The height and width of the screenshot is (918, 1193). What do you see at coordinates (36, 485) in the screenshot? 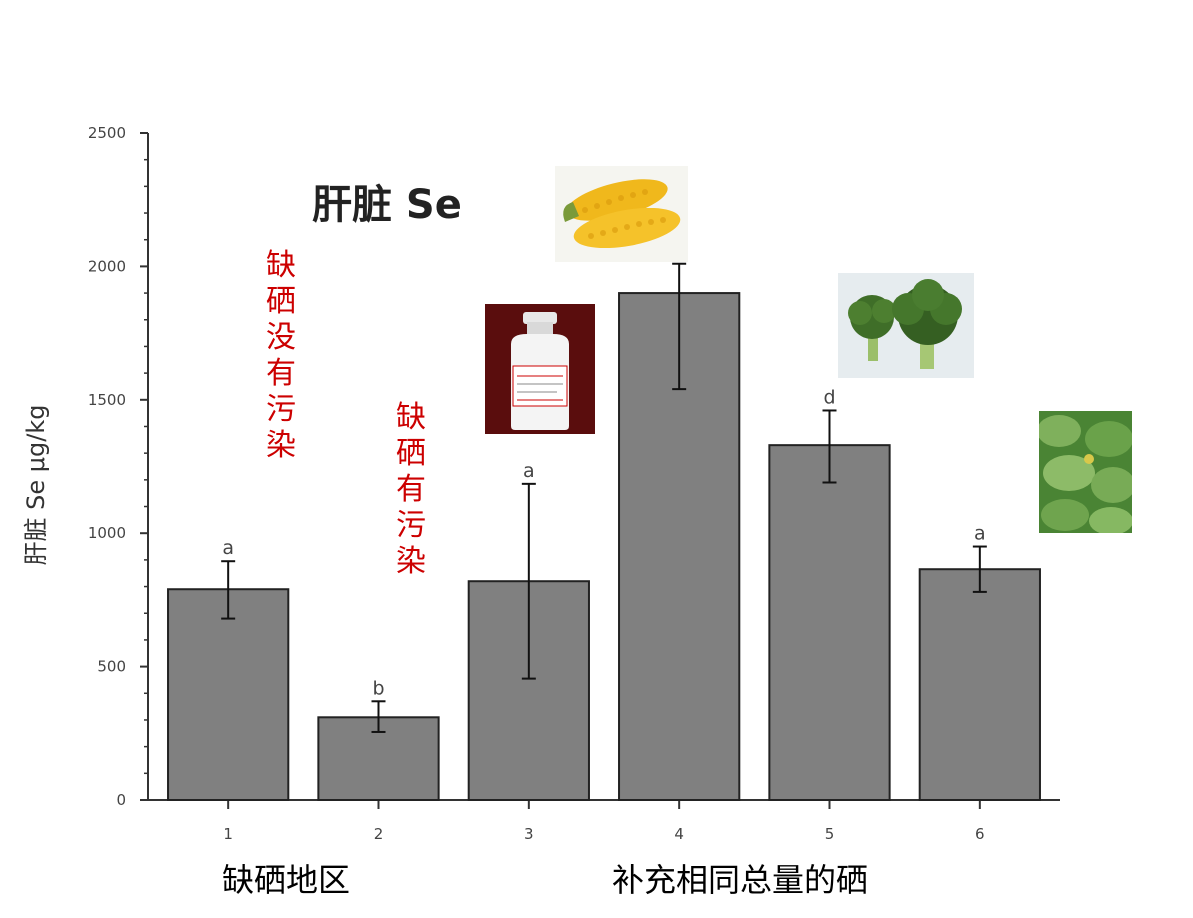
I see `y-axis-label: 肝脏 Se μg/kg` at bounding box center [36, 485].